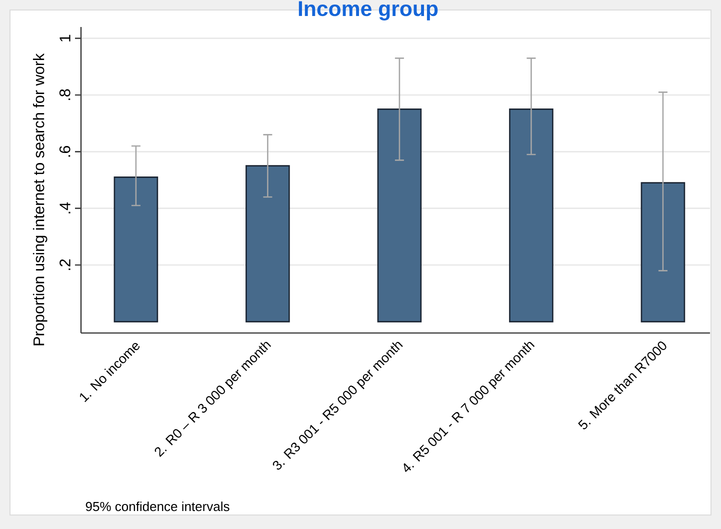  Describe the element at coordinates (64, 151) in the screenshot. I see `y-tick-label: .6` at that location.